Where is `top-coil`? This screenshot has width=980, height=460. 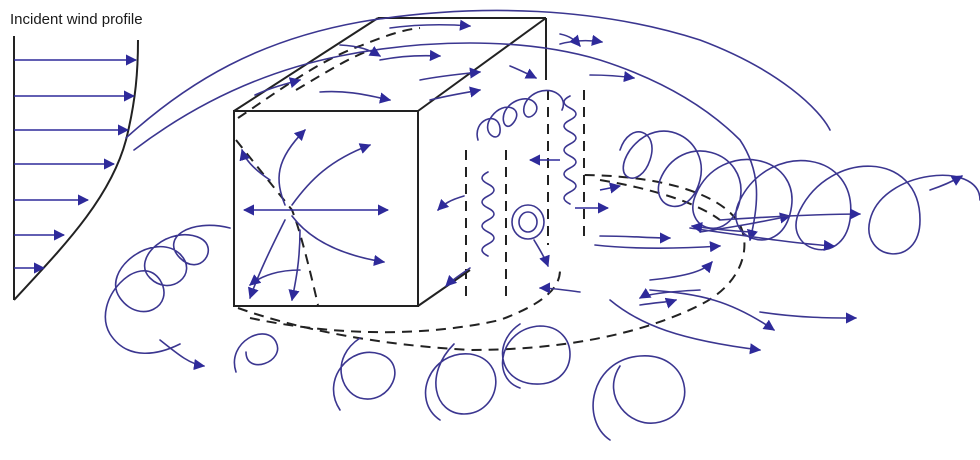
top-coil is located at coordinates (520, 115).